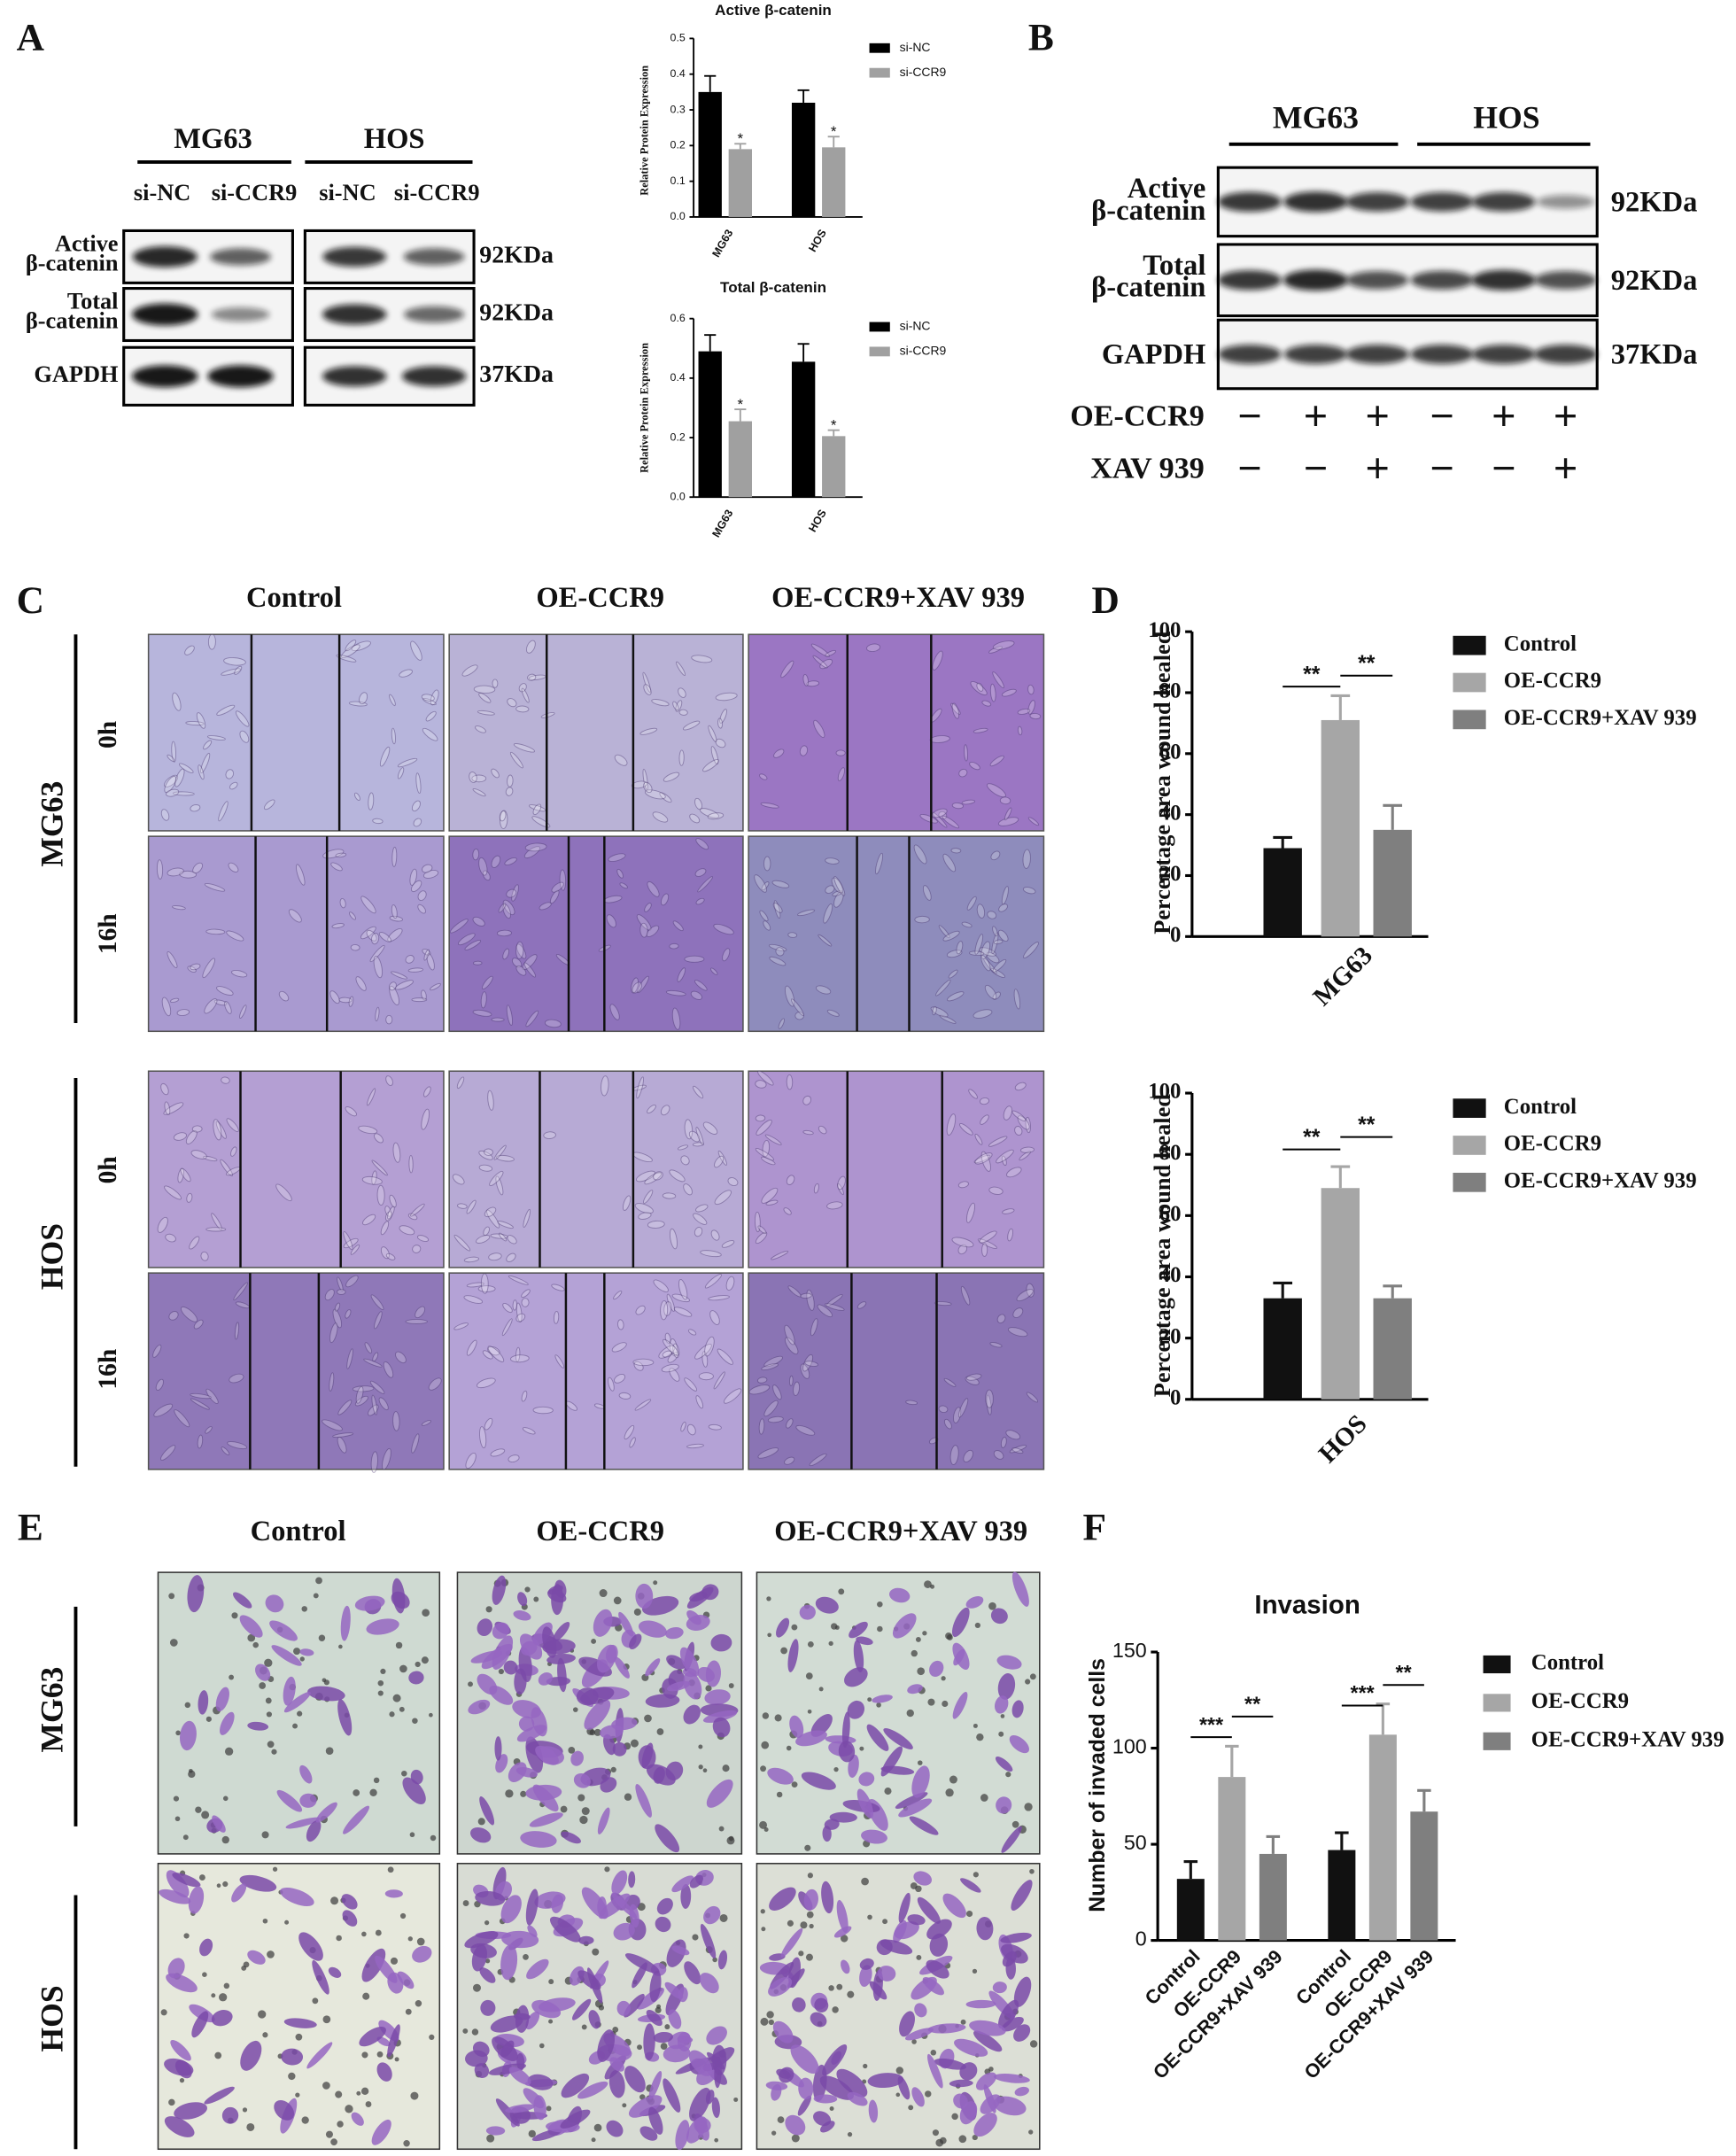 Image resolution: width=1736 pixels, height=2156 pixels. What do you see at coordinates (162, 193) in the screenshot?
I see `lane-label: si-NC` at bounding box center [162, 193].